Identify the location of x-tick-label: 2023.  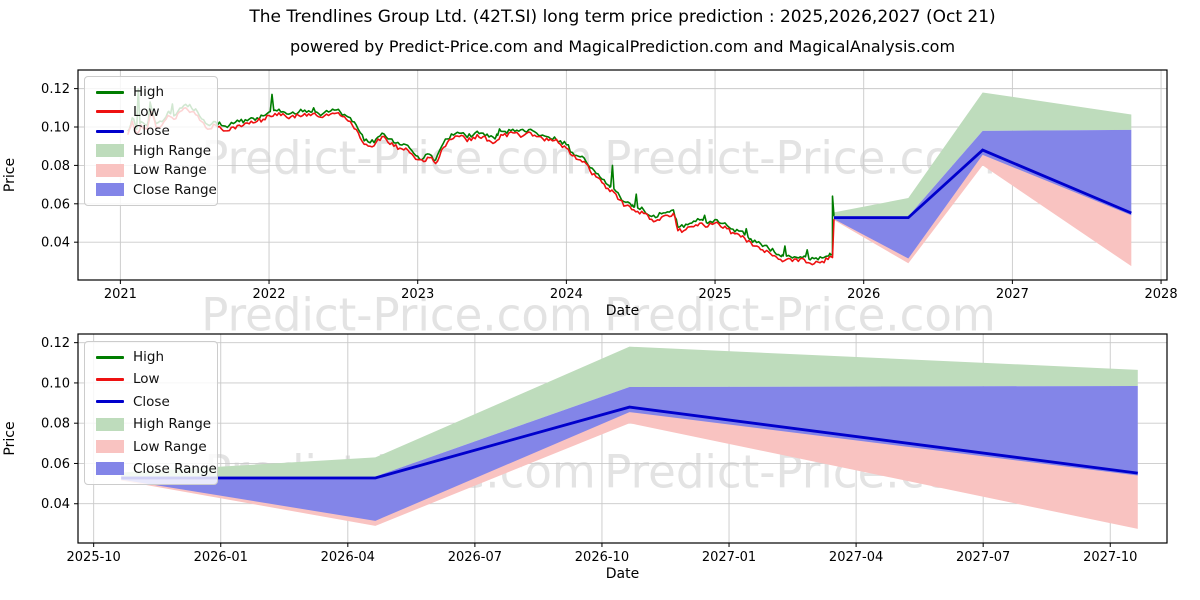
(417, 294).